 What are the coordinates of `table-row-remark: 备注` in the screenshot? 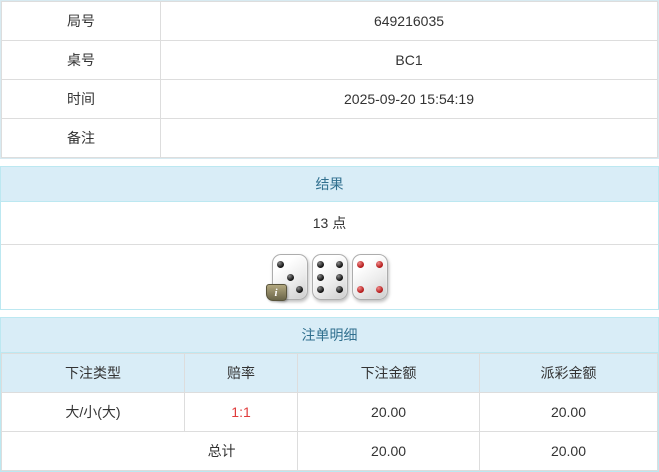 It's located at (329, 138).